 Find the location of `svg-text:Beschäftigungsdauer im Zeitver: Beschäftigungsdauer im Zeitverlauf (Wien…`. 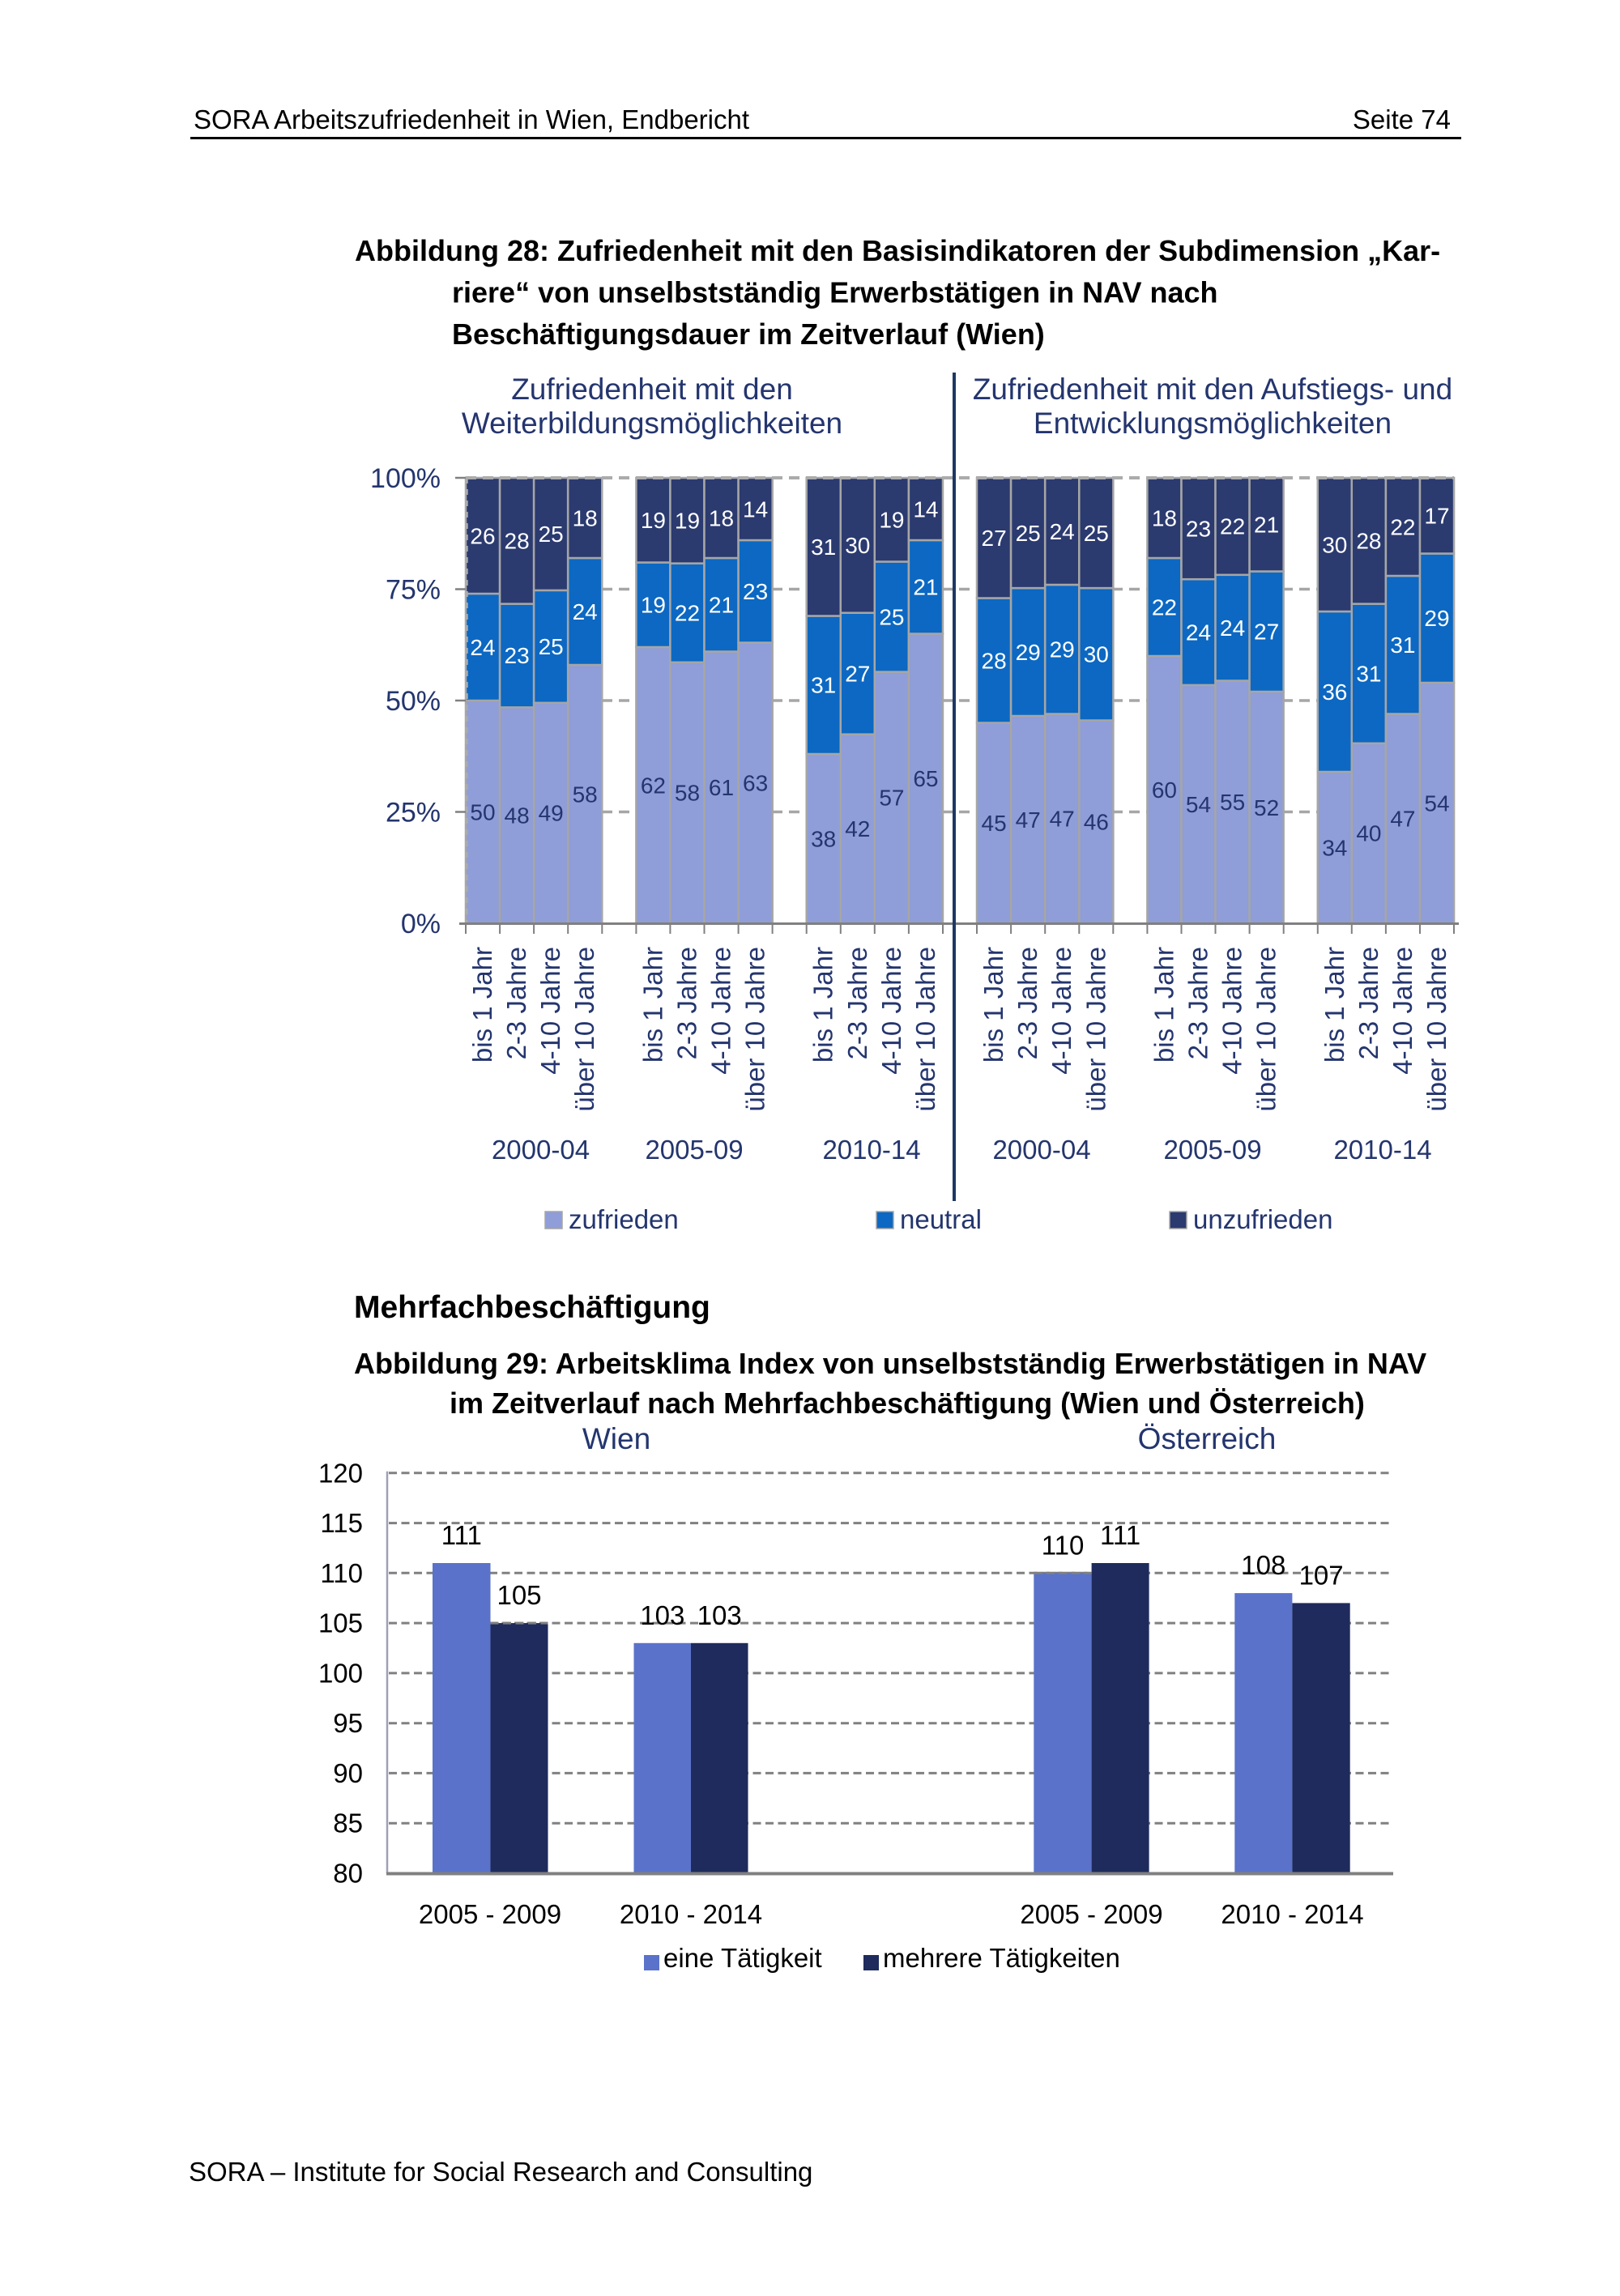

svg-text:Beschäftigungsdauer im Zeitver: Beschäftigungsdauer im Zeitverlauf (Wien… is located at coordinates (748, 334).